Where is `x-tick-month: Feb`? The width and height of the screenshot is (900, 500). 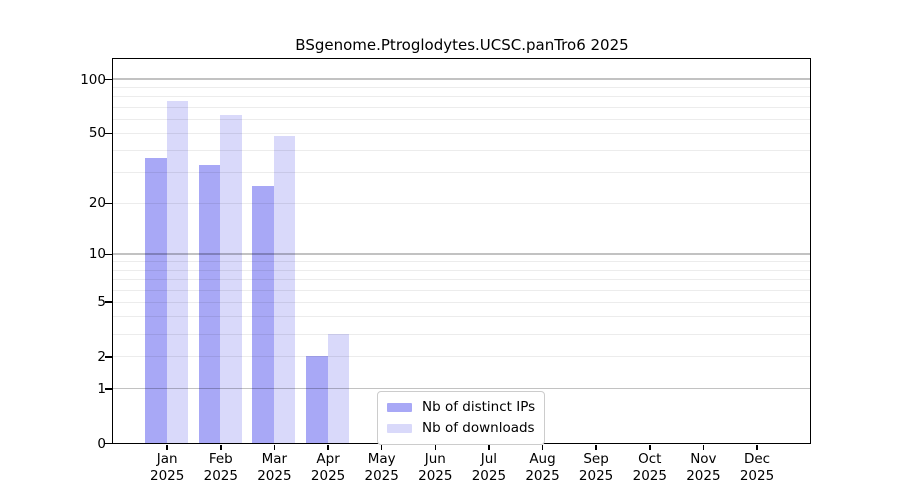 x-tick-month: Feb is located at coordinates (220, 459).